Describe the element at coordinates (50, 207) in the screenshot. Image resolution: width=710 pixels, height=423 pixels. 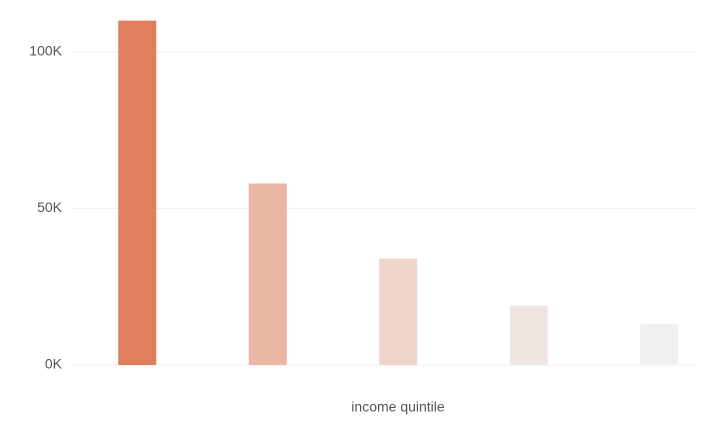
I see `y-tick-label: 50K` at that location.